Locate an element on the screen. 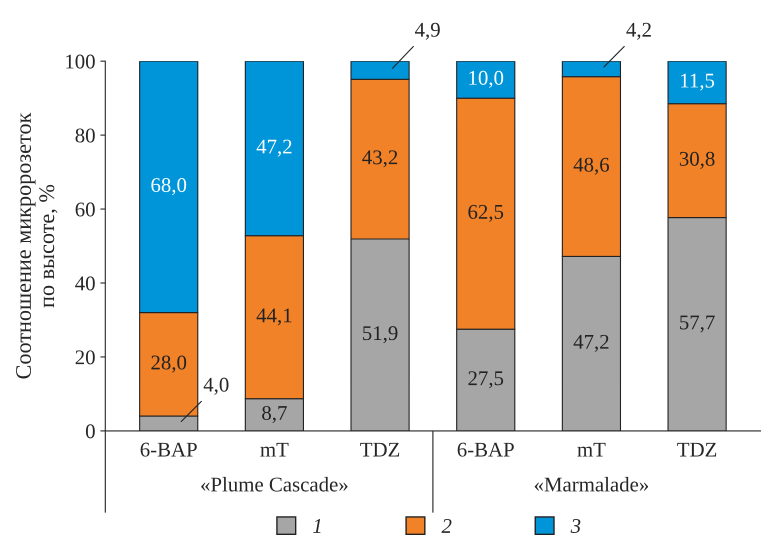 The height and width of the screenshot is (556, 780). text: «Plume Cascade» is located at coordinates (274, 484).